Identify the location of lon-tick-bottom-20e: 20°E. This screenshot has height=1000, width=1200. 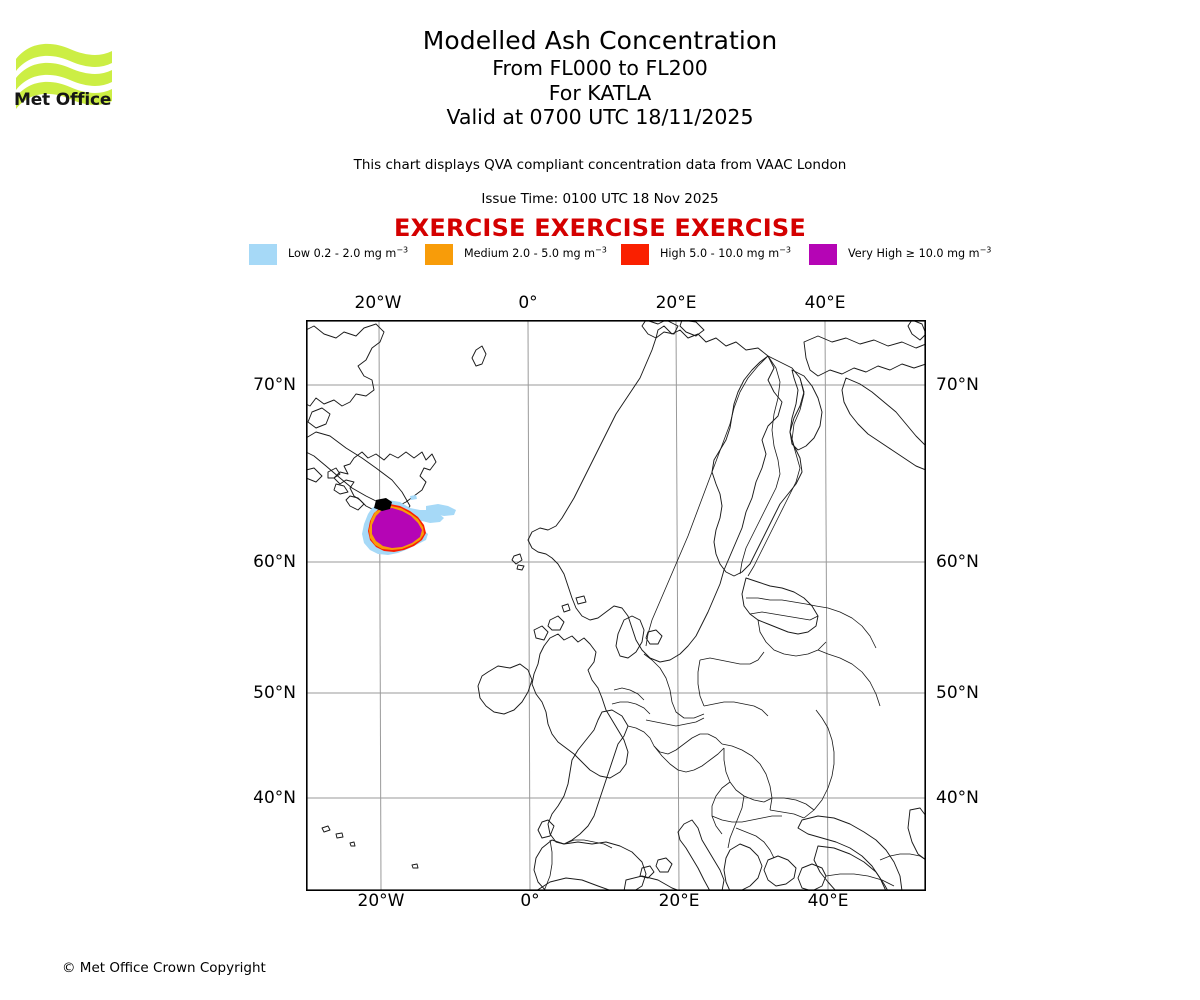
(679, 901).